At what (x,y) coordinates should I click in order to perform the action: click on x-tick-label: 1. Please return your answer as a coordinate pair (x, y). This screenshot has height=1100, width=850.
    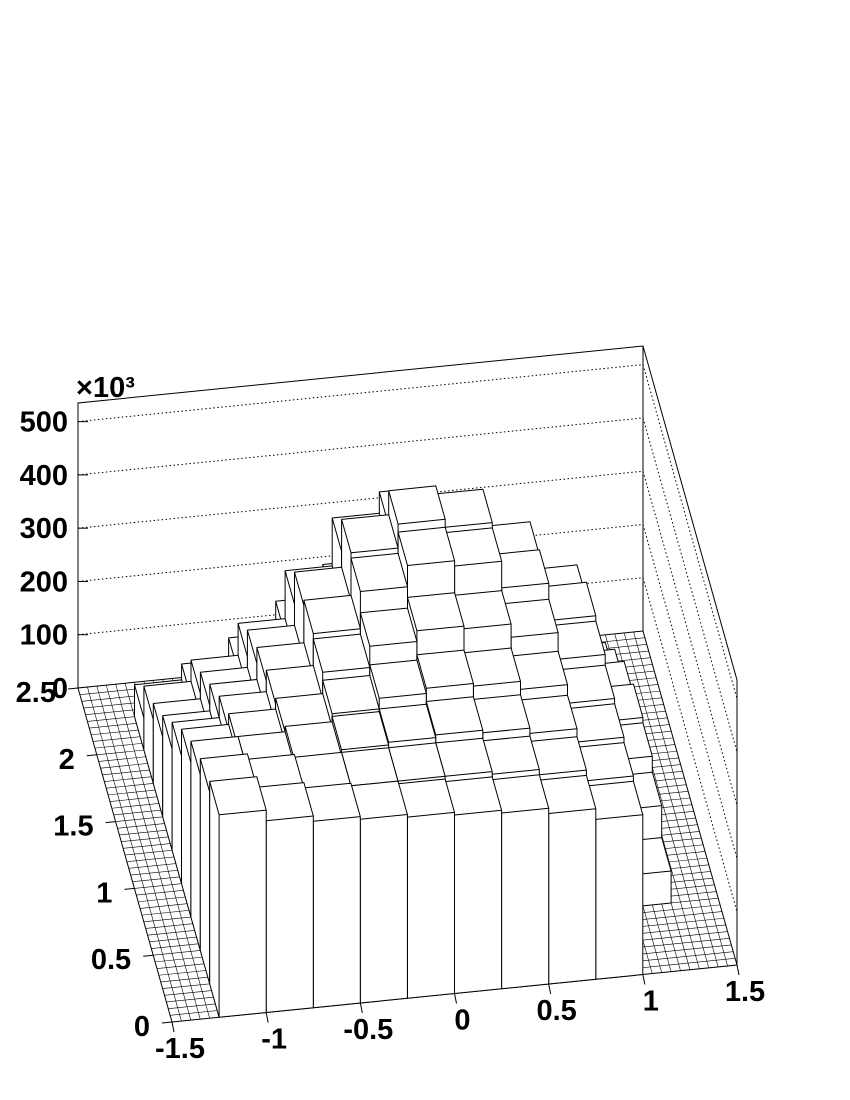
    Looking at the image, I should click on (651, 1002).